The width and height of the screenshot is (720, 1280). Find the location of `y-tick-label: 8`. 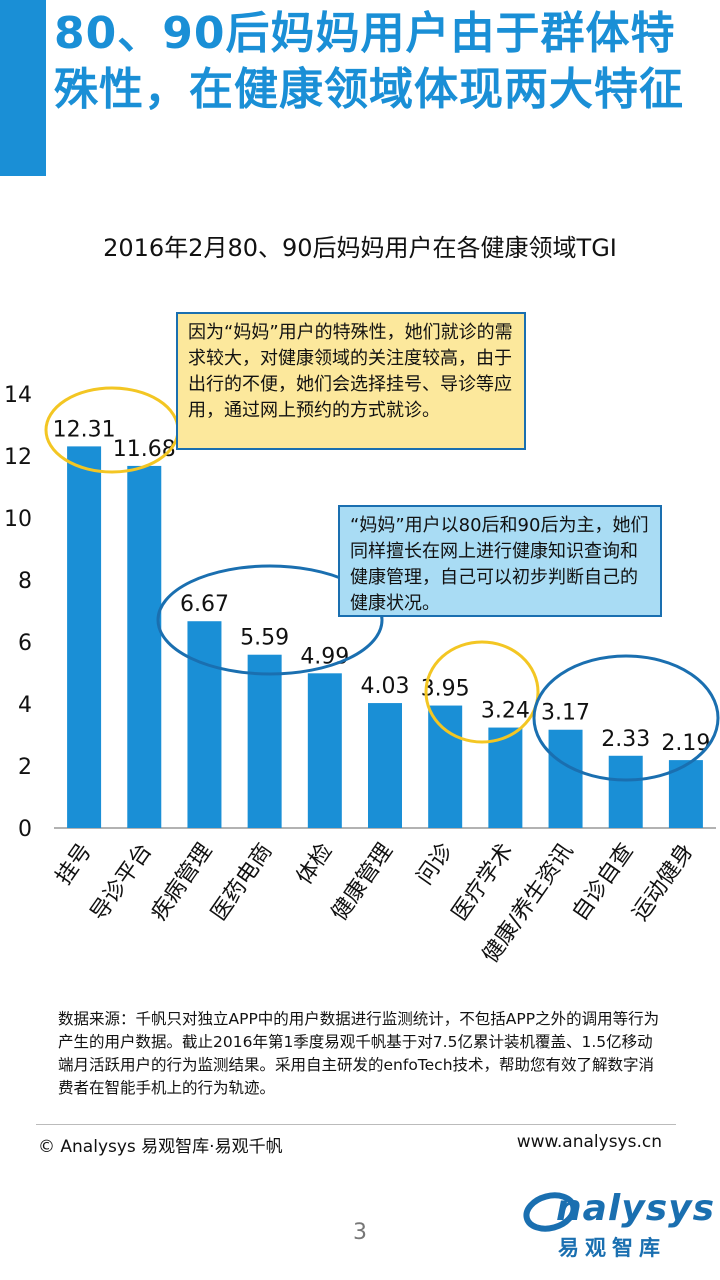

y-tick-label: 8 is located at coordinates (25, 581).